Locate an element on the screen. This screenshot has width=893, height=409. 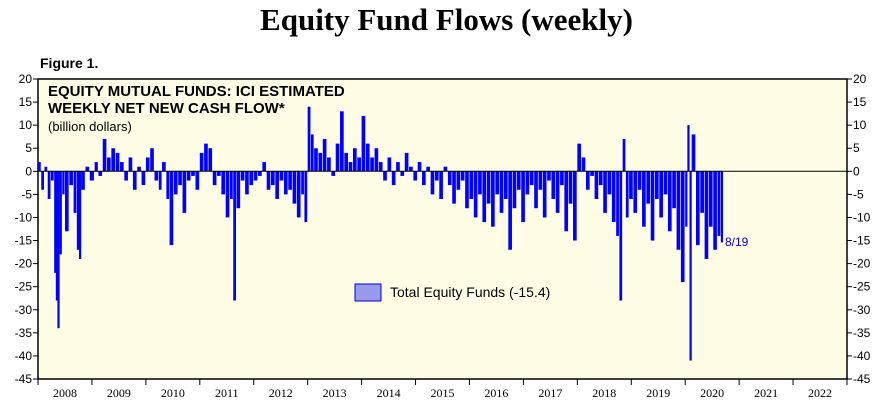
y-tick-label: -5 is located at coordinates (858, 194).